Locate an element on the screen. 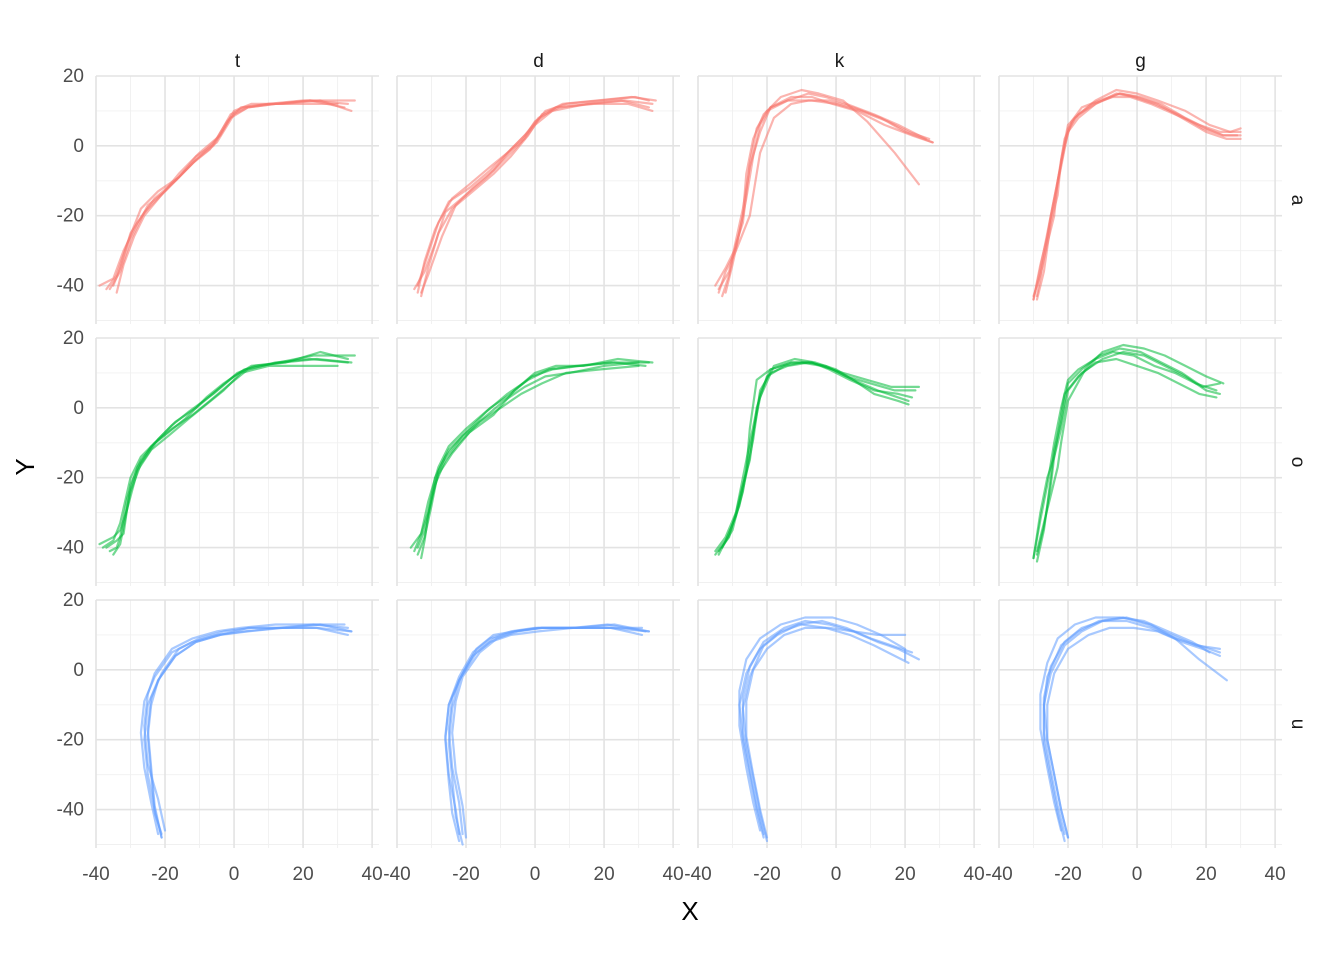  strip-label-row-a: a is located at coordinates (1297, 200).